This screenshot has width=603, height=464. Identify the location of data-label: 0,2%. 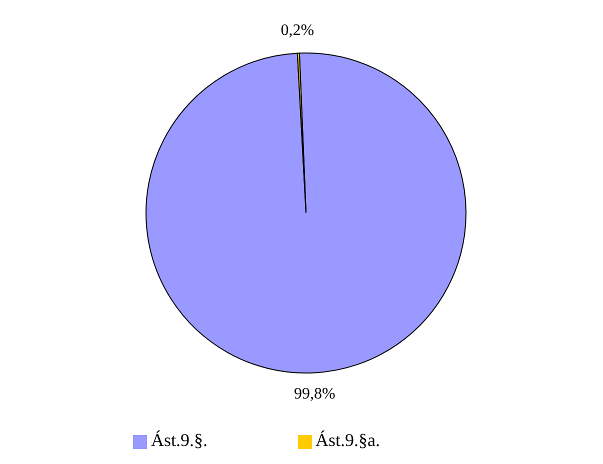
(297, 30).